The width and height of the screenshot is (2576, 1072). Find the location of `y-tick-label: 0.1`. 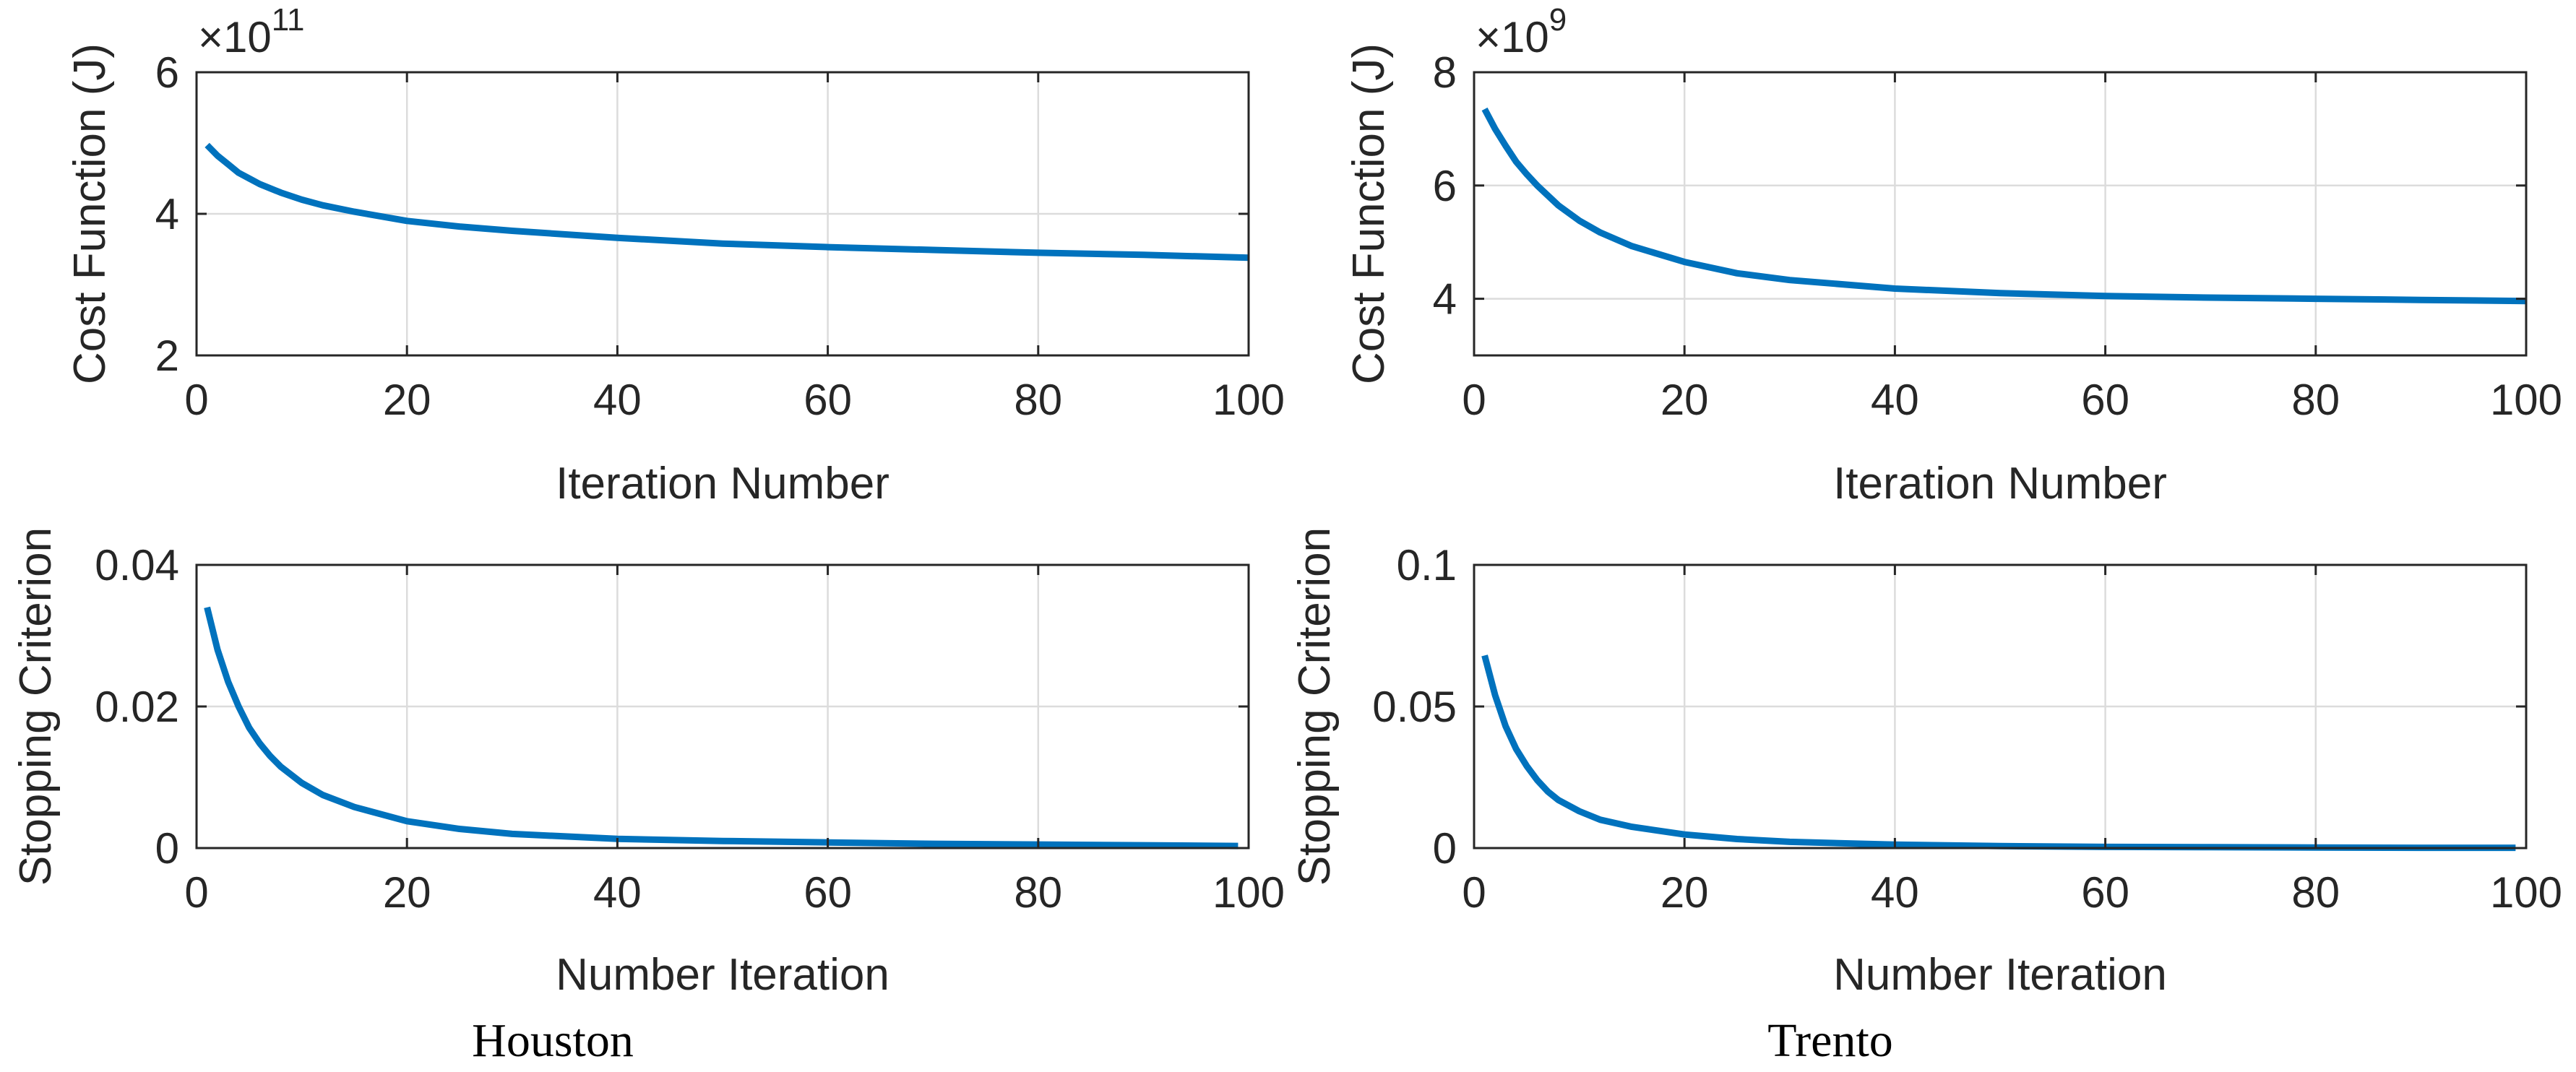

y-tick-label: 0.1 is located at coordinates (1427, 565).